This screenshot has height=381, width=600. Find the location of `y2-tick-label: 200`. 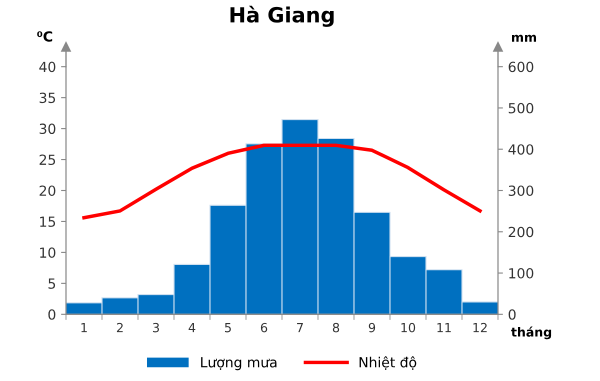

y2-tick-label: 200 is located at coordinates (521, 232).